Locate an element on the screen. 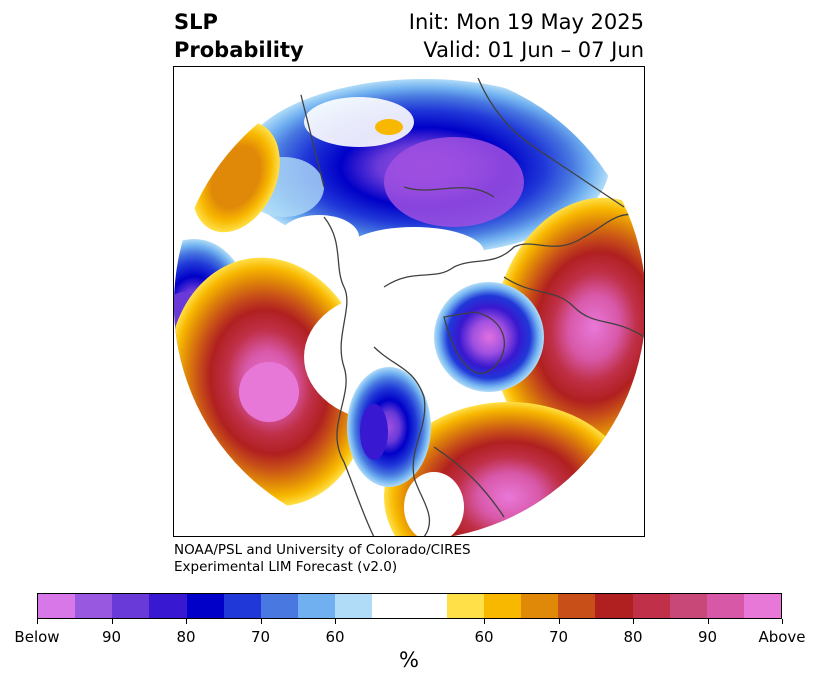 The width and height of the screenshot is (819, 686). title-quantity: Probability is located at coordinates (239, 50).